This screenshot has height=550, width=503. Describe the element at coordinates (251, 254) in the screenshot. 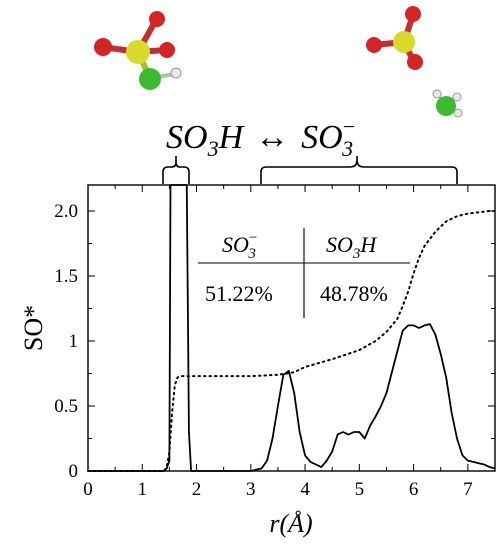

I see `table-header-so3-sub: 3` at that location.